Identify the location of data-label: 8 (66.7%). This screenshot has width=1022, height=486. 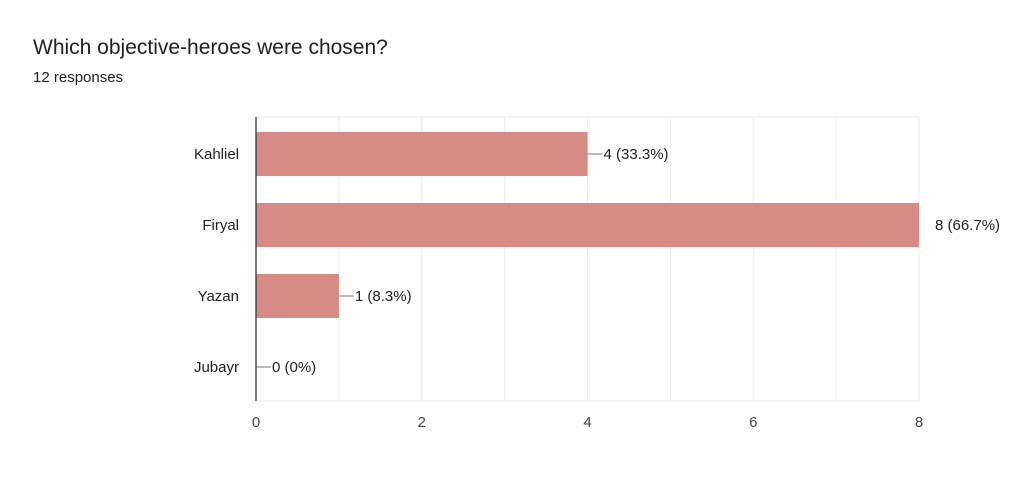
(967, 225).